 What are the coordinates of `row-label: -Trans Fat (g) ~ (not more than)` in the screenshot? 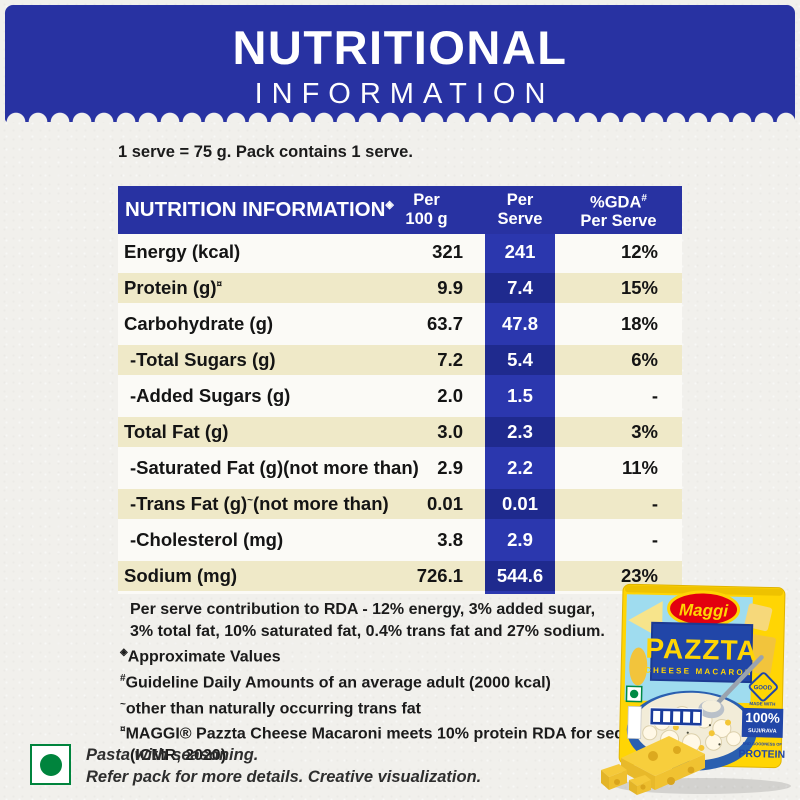 It's located at (253, 504).